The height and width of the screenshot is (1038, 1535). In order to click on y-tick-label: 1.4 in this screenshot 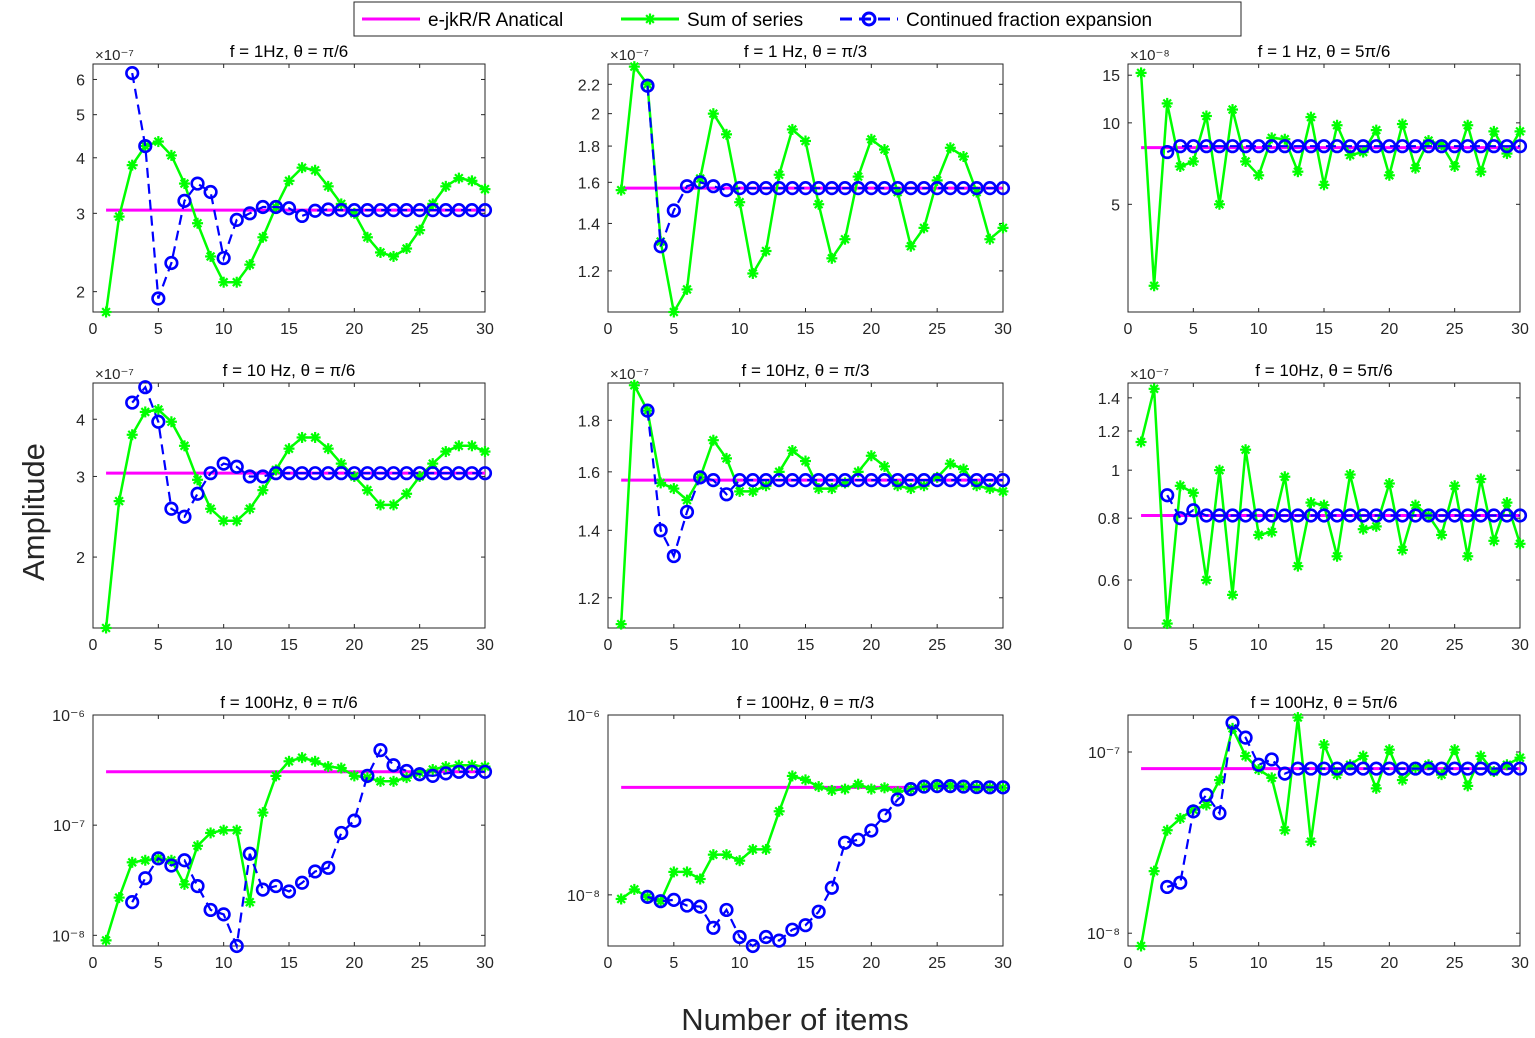, I will do `click(589, 224)`.